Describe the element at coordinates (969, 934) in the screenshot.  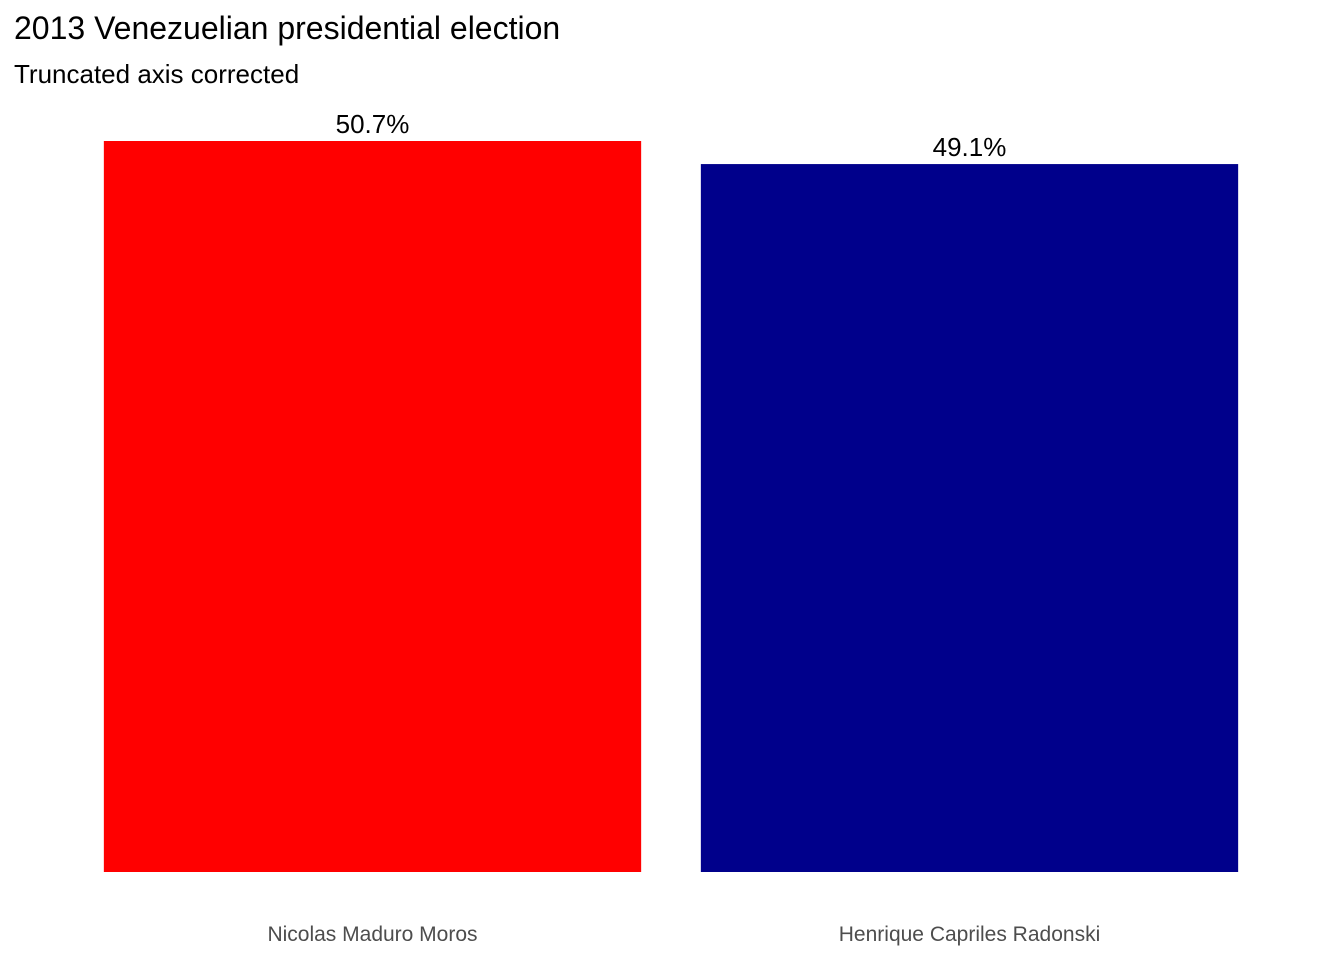
I see `x-tick-label-2: Henrique Capriles Radonski` at that location.